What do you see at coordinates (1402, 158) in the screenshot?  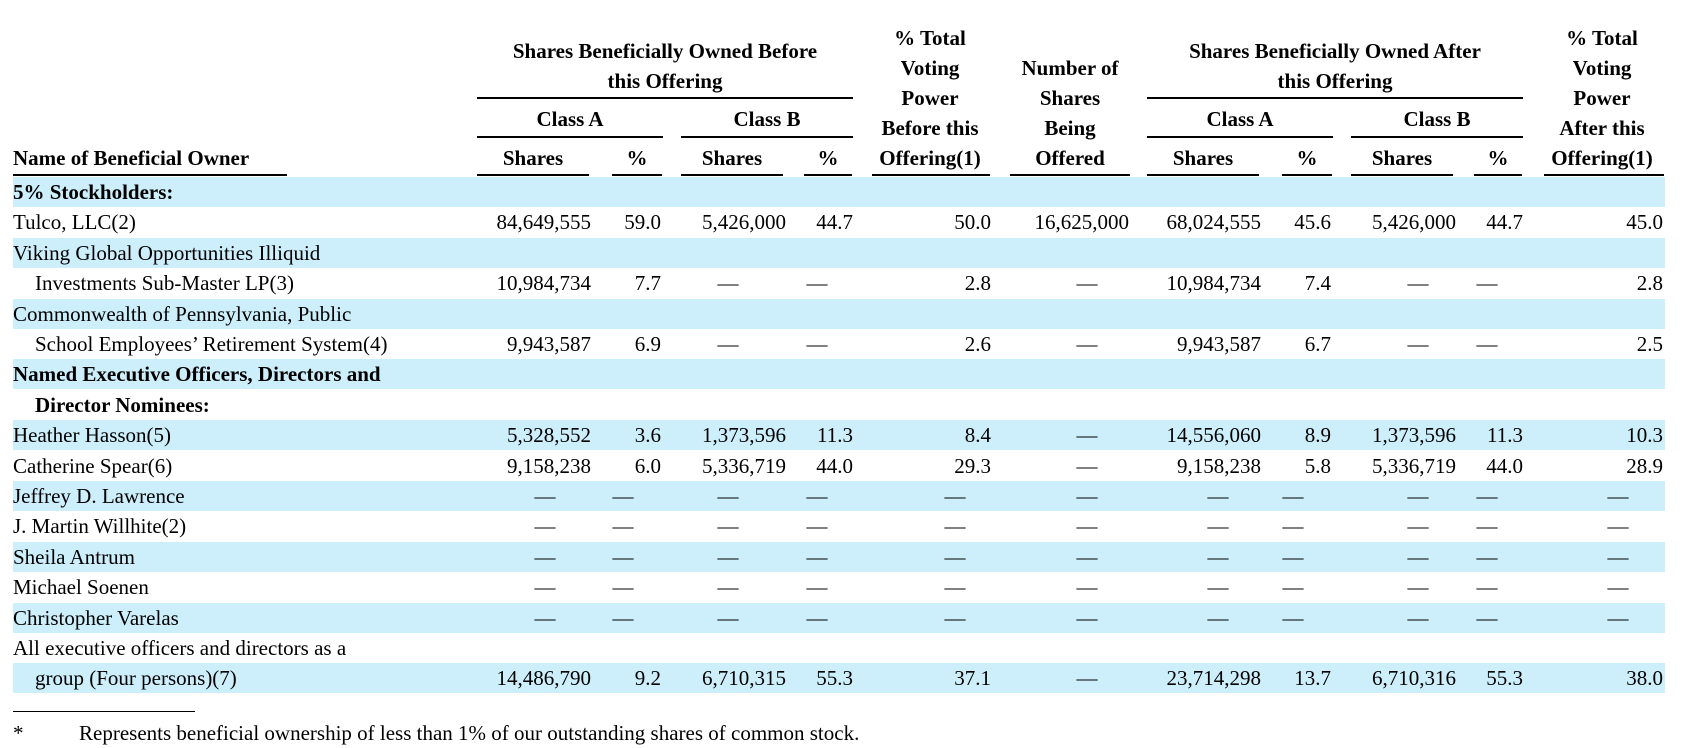 I see `after-b-shares-header: Shares` at bounding box center [1402, 158].